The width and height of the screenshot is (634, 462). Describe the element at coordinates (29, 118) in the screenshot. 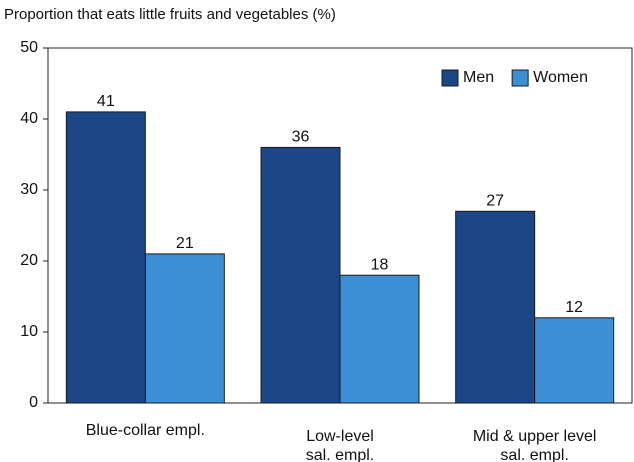

I see `y-tick-label: 40` at that location.